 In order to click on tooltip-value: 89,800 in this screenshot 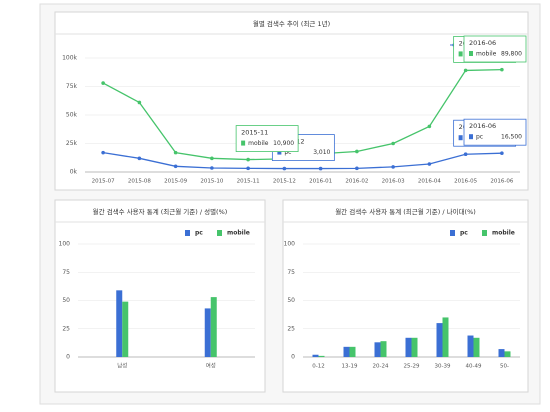, I will do `click(511, 54)`.